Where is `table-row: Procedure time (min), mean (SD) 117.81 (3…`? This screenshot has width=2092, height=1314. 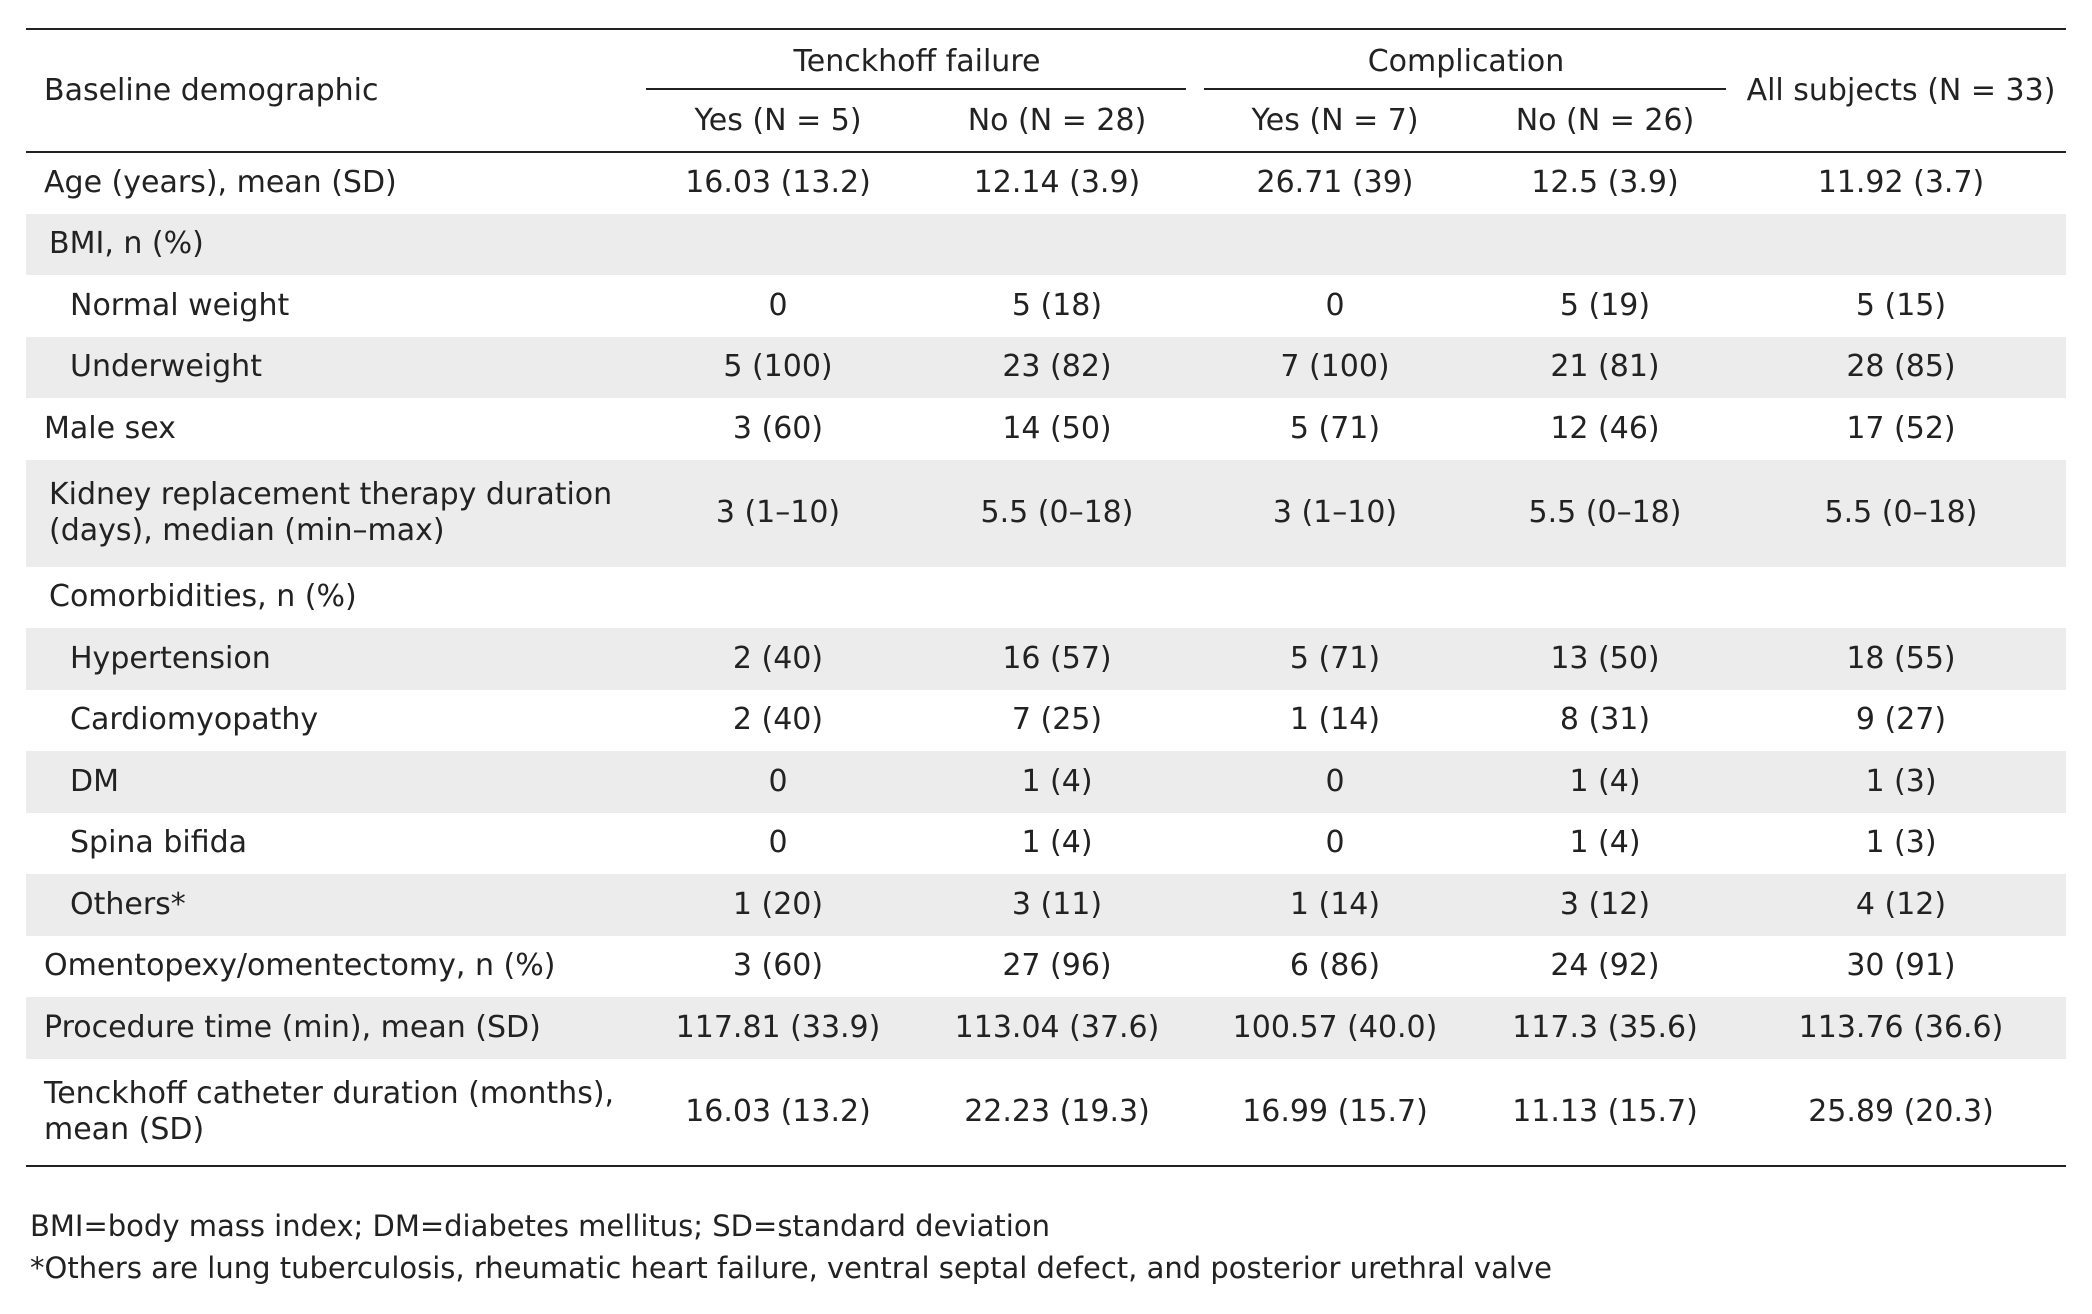
table-row: Procedure time (min), mean (SD) 117.81 (3… is located at coordinates (1046, 1028).